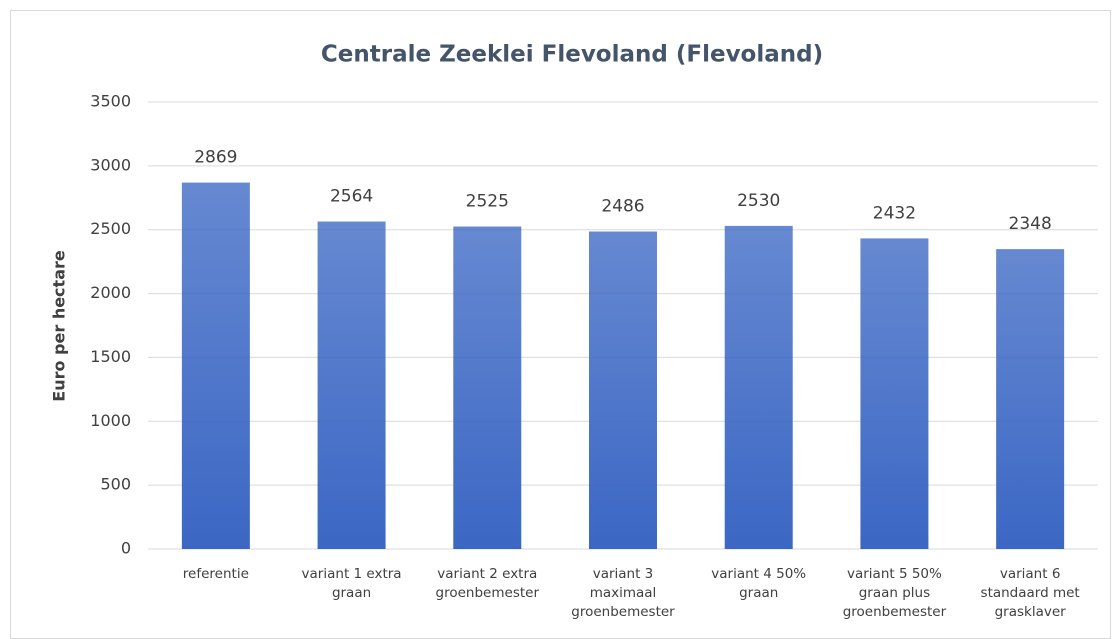 This screenshot has height=639, width=1119. I want to click on y-tick-label: 2500, so click(110, 228).